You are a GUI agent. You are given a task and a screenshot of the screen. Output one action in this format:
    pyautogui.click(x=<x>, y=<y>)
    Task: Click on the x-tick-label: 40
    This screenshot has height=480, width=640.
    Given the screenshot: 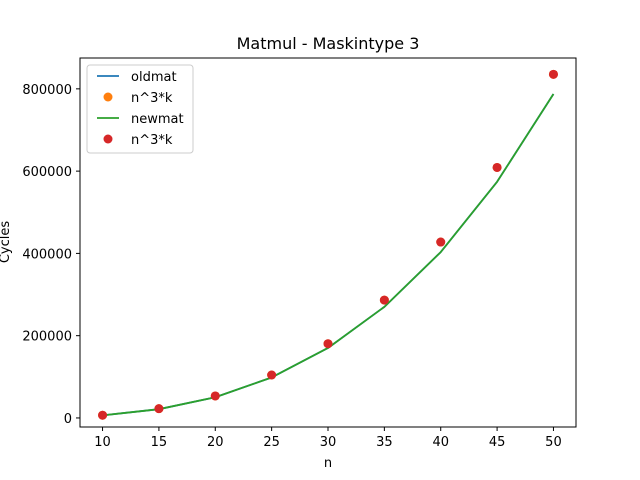 What is the action you would take?
    pyautogui.click(x=440, y=442)
    